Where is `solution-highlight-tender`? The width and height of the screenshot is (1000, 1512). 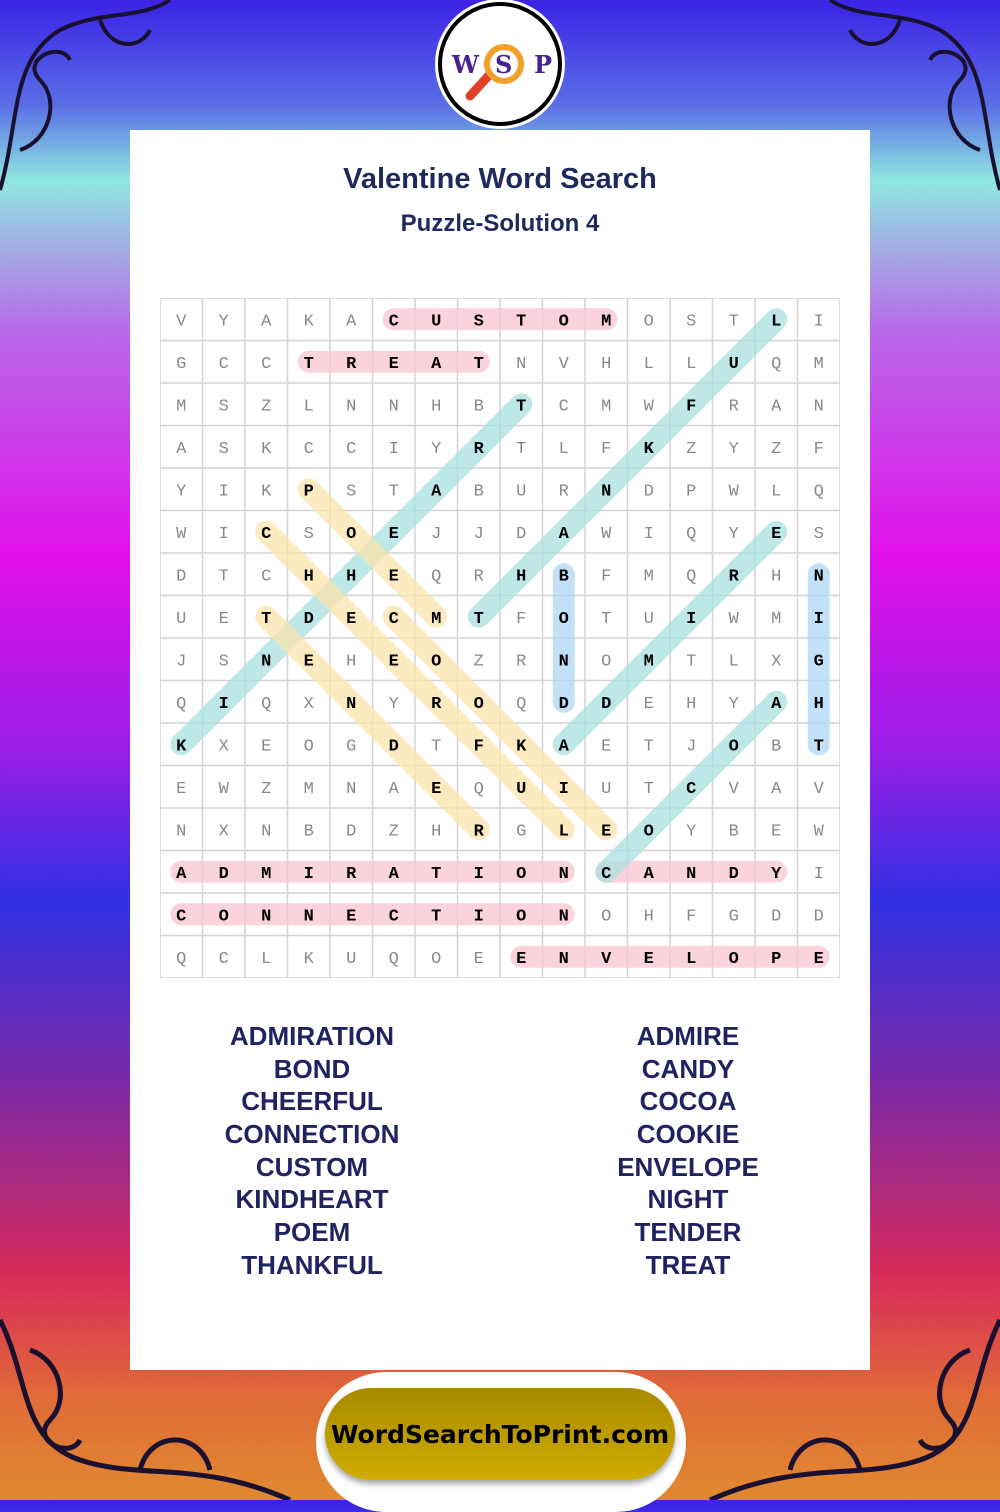
solution-highlight-tender is located at coordinates (372, 723).